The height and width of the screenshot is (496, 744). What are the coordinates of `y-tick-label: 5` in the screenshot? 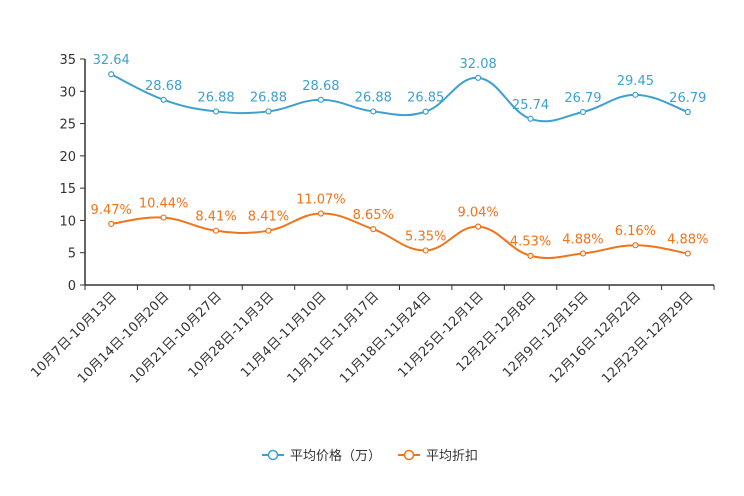 It's located at (72, 254).